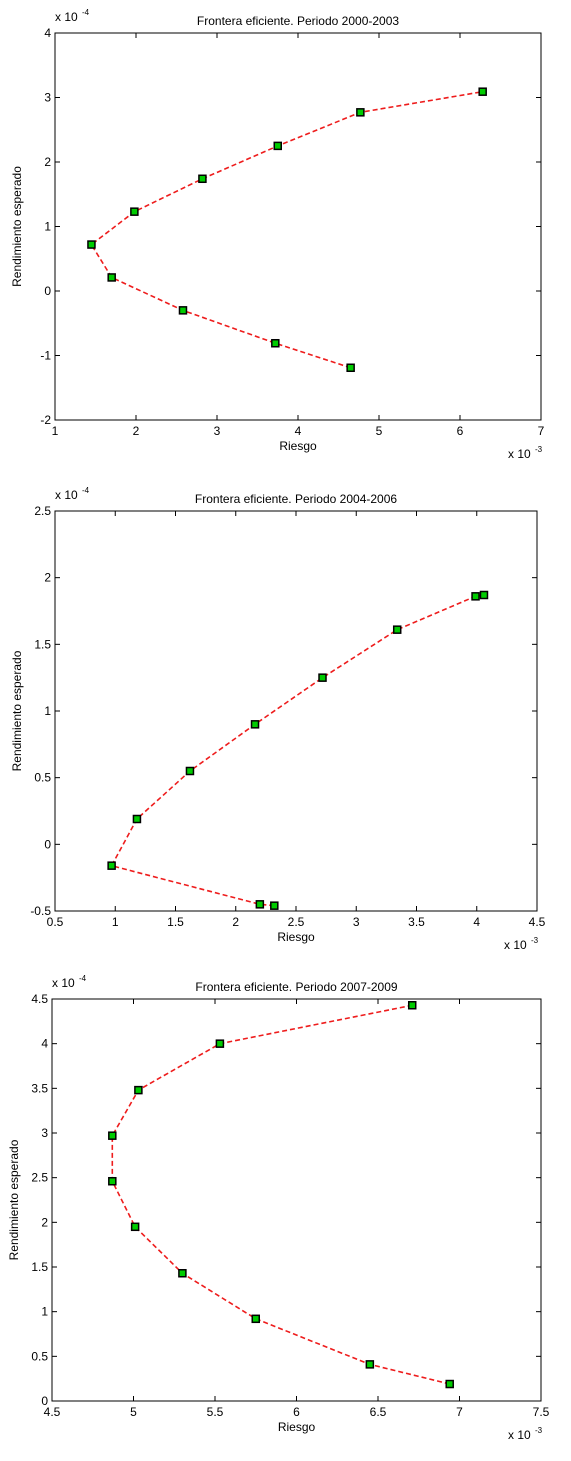  Describe the element at coordinates (541, 1412) in the screenshot. I see `x-tick-label: 7.5` at that location.